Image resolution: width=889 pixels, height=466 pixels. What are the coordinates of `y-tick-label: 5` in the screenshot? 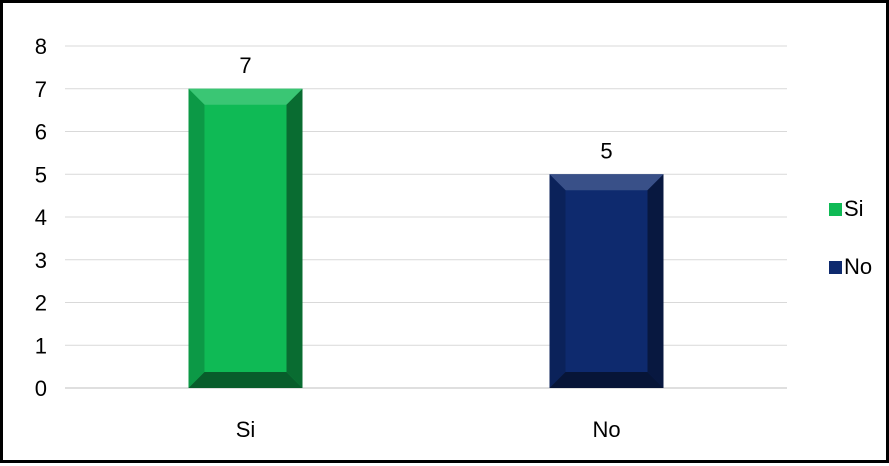 It's located at (41, 174).